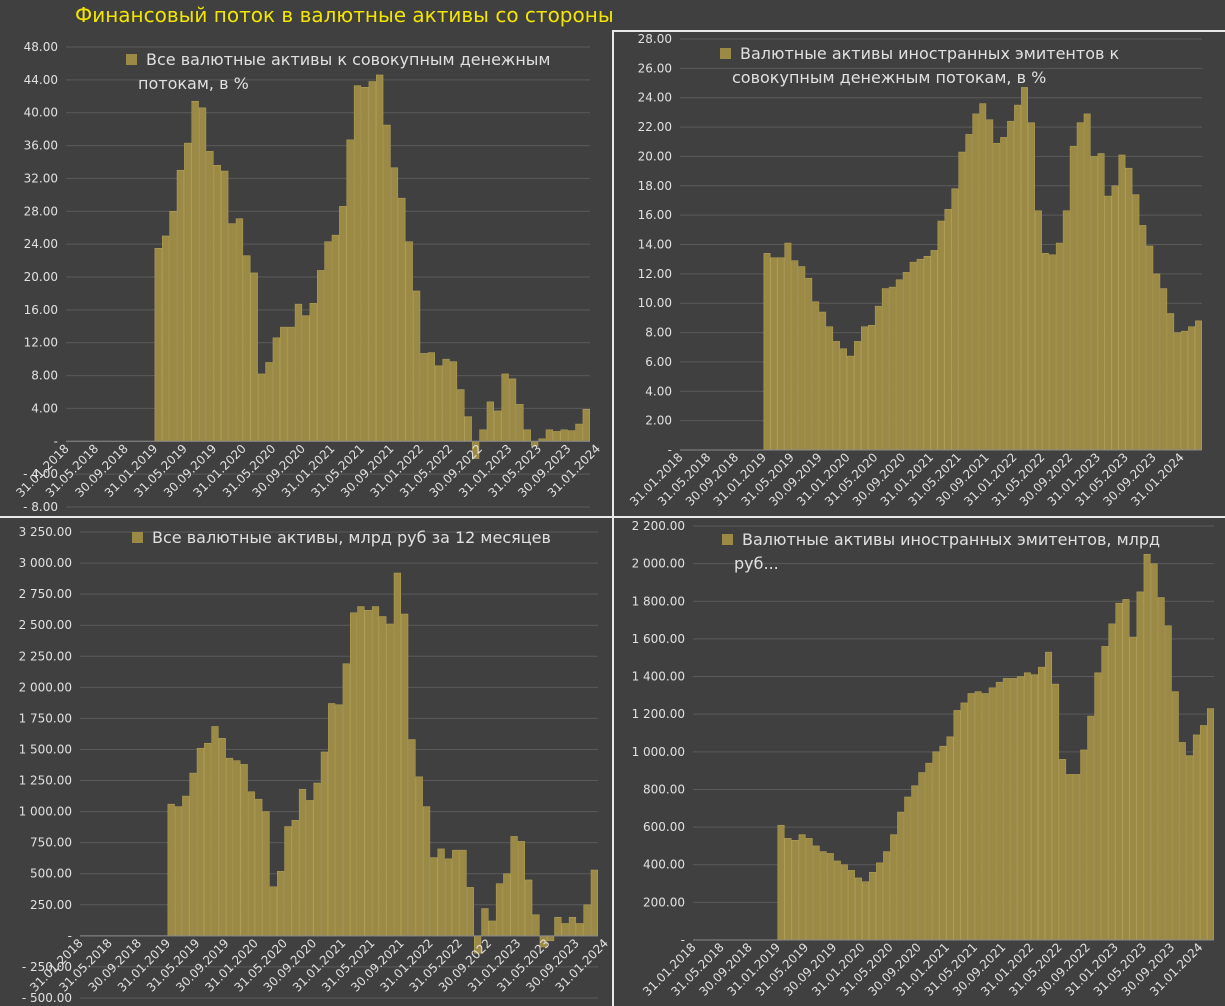  What do you see at coordinates (658, 714) in the screenshot?
I see `y-tick-label: 1 200.00` at bounding box center [658, 714].